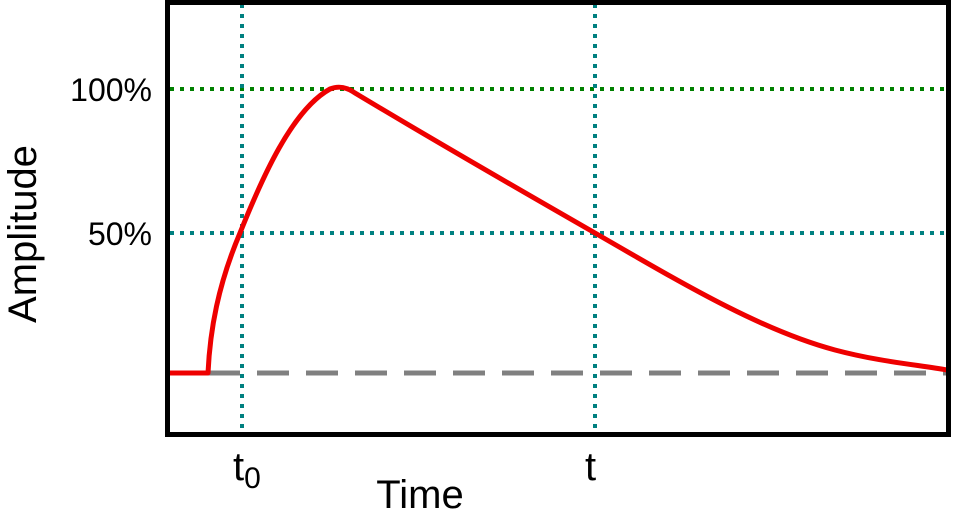 This screenshot has width=953, height=512. What do you see at coordinates (419, 492) in the screenshot?
I see `x-axis-label: Time` at bounding box center [419, 492].